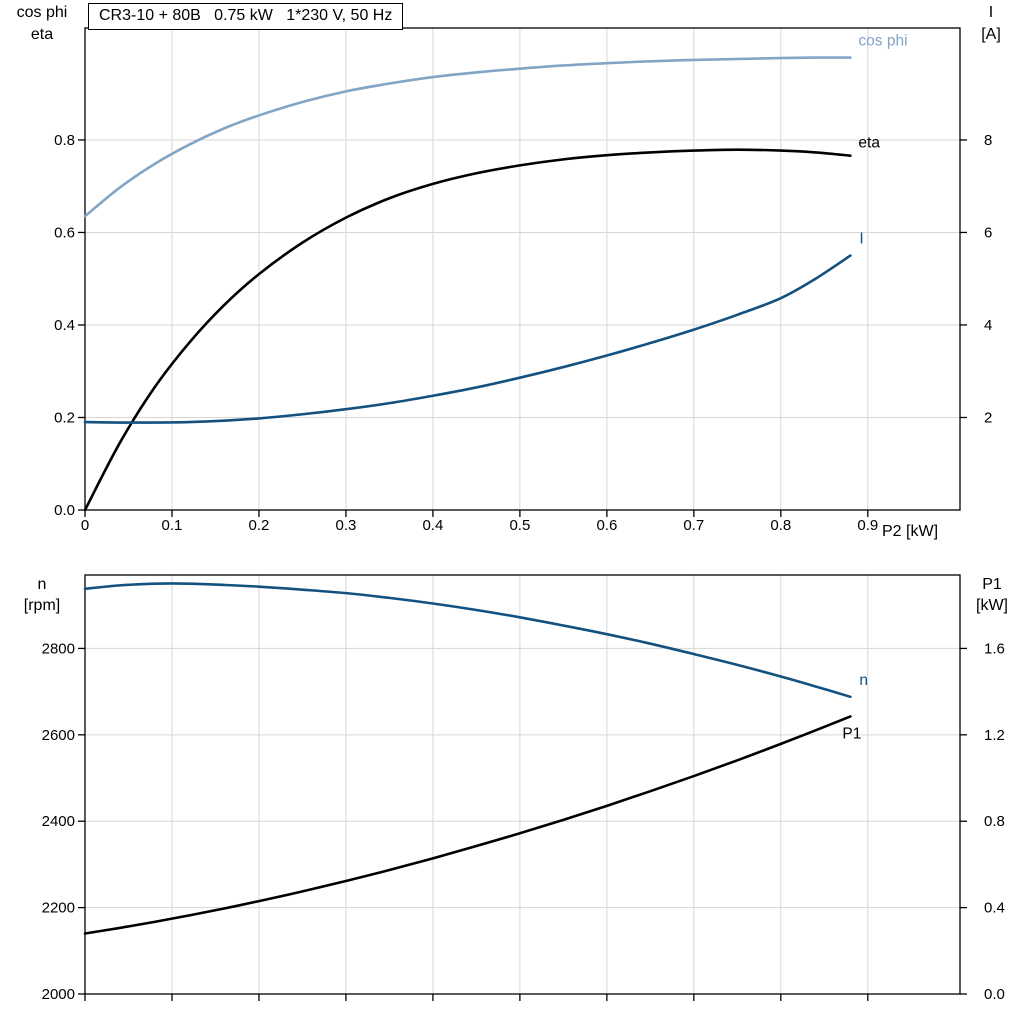  What do you see at coordinates (994, 994) in the screenshot?
I see `right-tick-label: 0.0` at bounding box center [994, 994].